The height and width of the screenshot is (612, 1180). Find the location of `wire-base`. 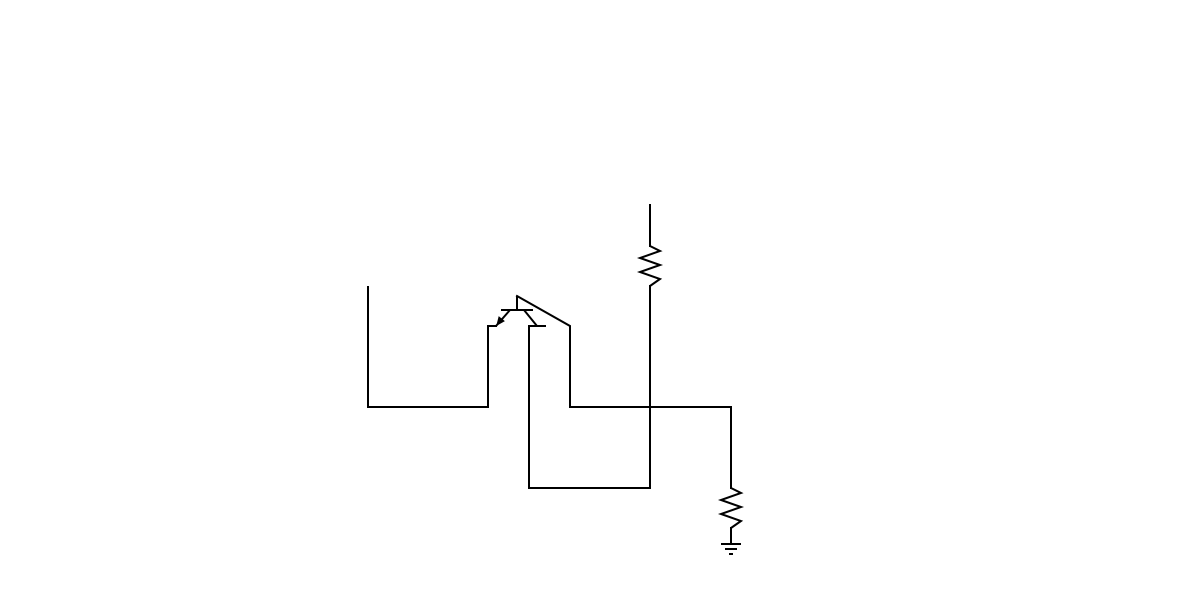

wire-base is located at coordinates (623, 391).